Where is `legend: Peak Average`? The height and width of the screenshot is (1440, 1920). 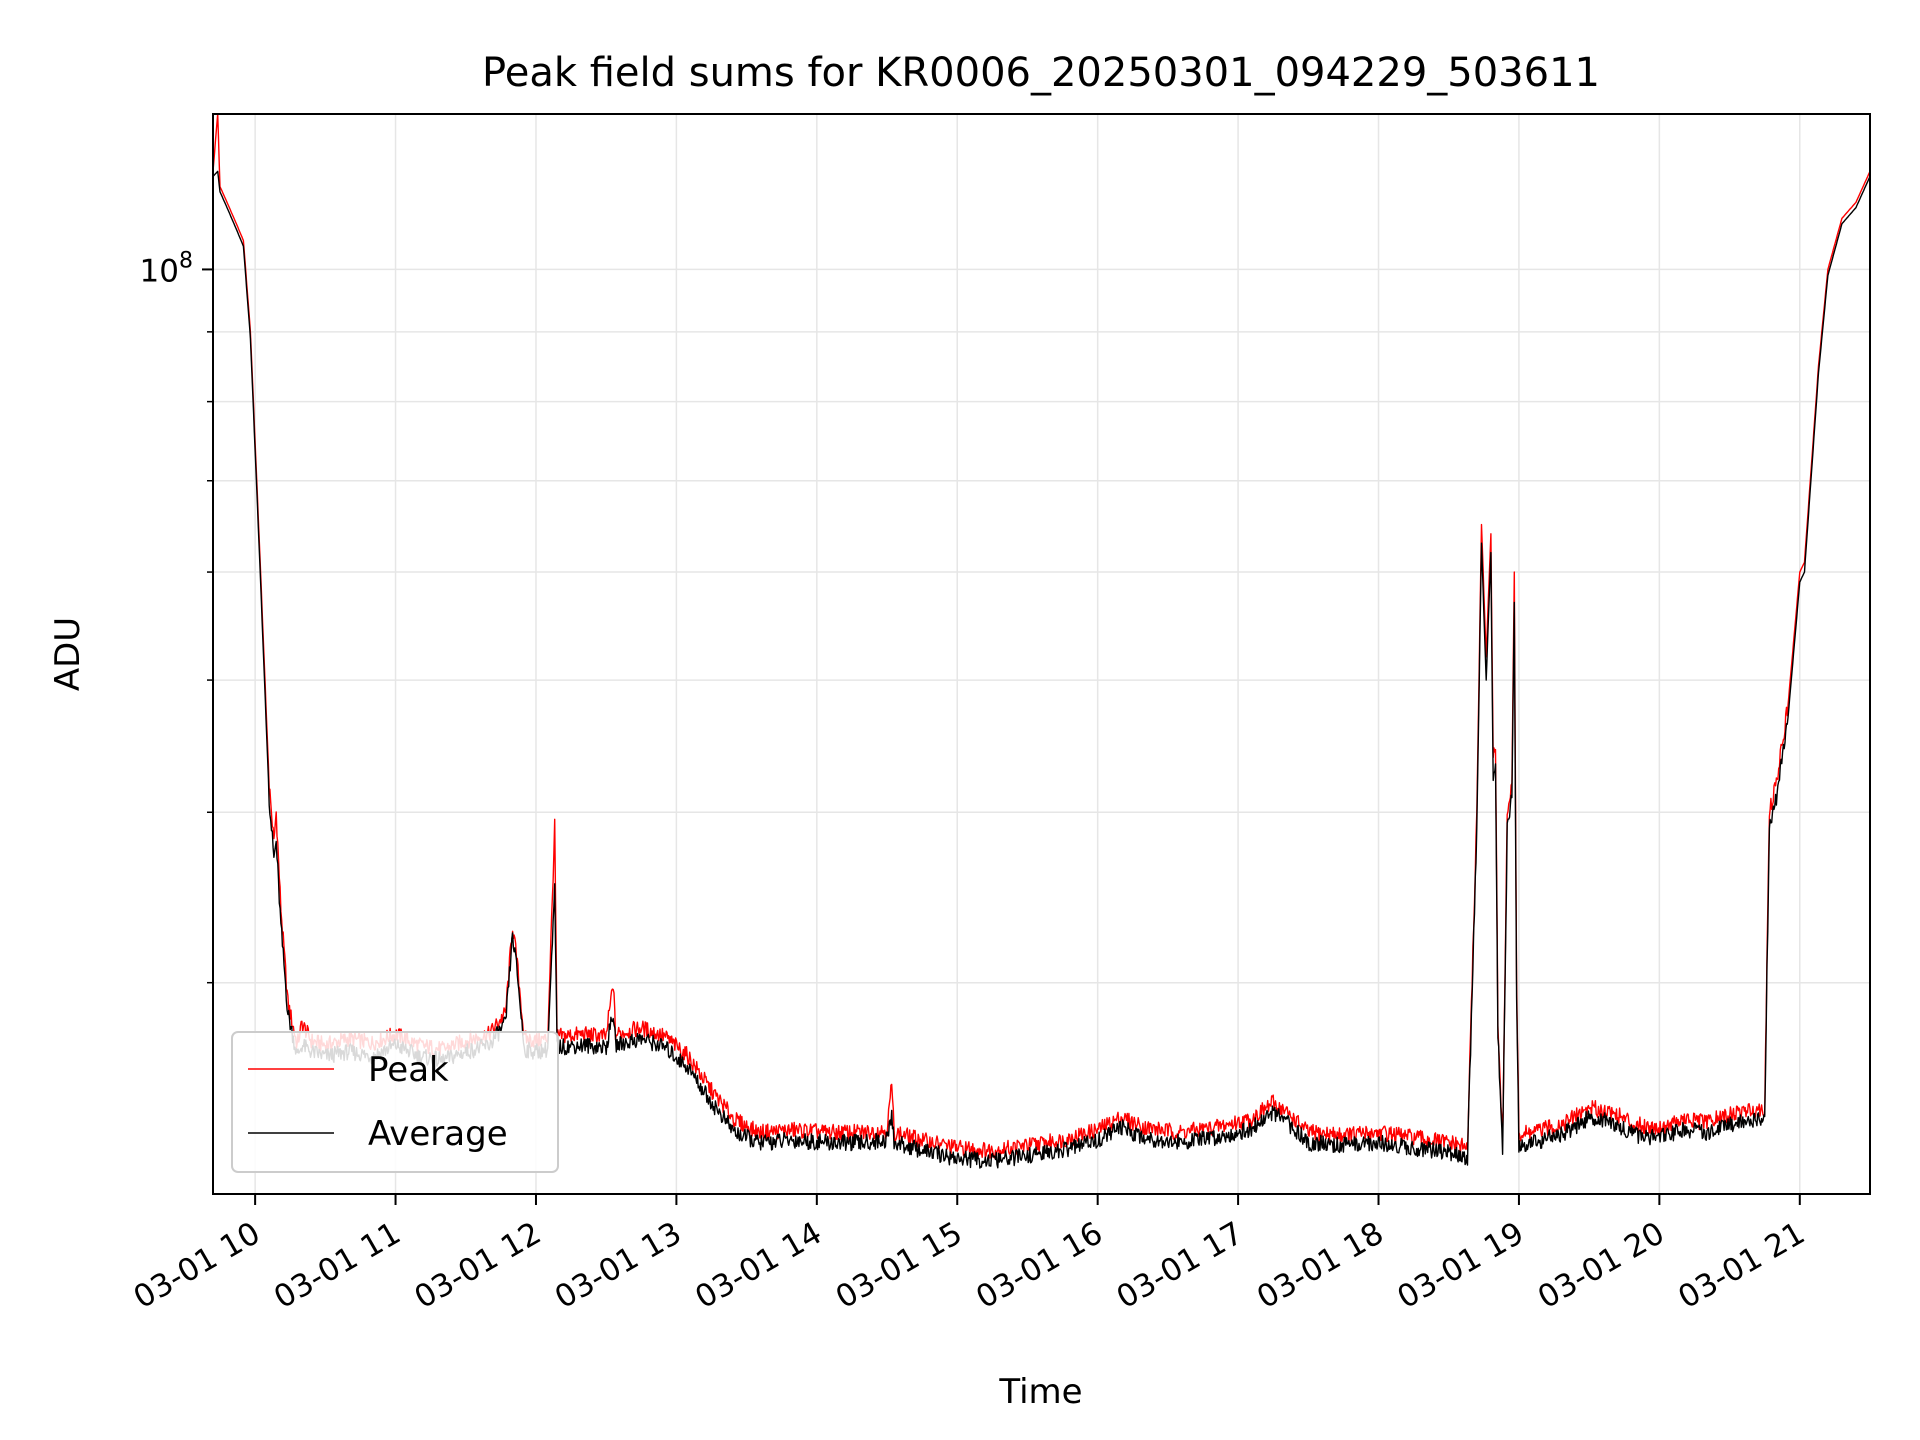 legend: Peak Average is located at coordinates (395, 1102).